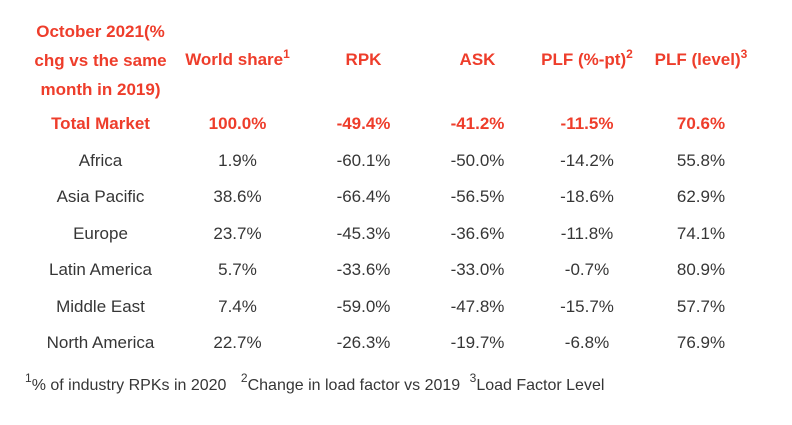 This screenshot has width=792, height=425. Describe the element at coordinates (100, 306) in the screenshot. I see `row-middle-east-region: Middle East` at that location.